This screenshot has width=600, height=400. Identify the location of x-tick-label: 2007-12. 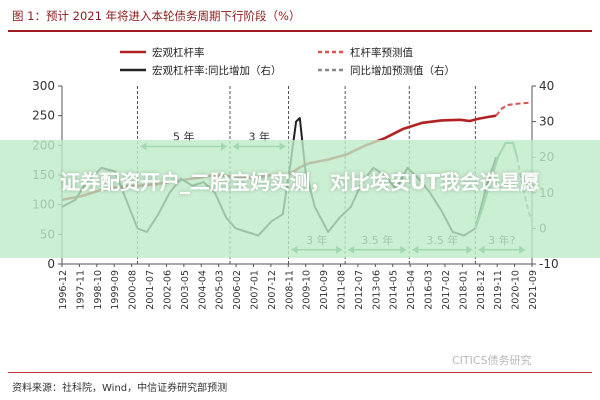
(272, 290).